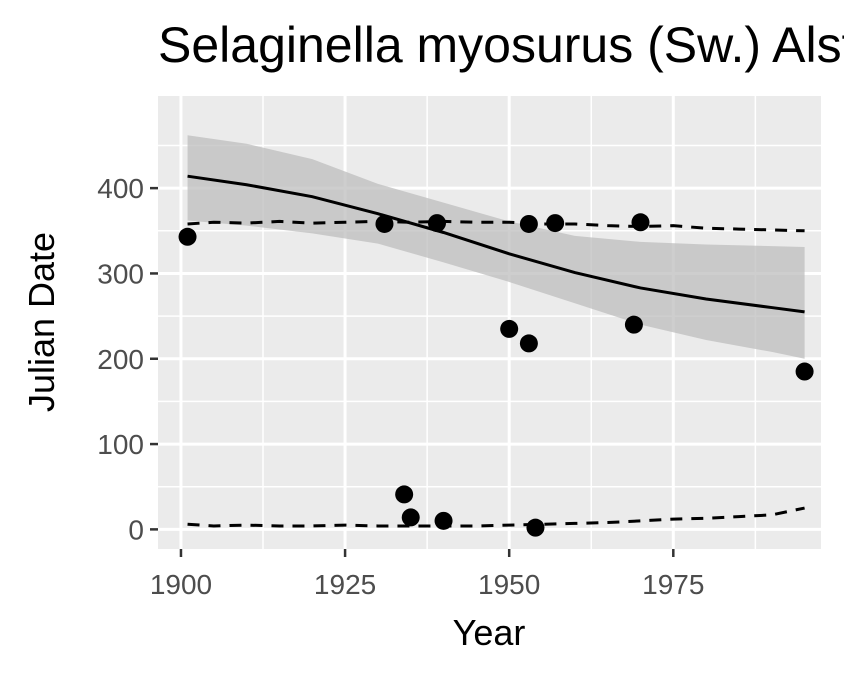 This screenshot has width=844, height=679. Describe the element at coordinates (496, 517) in the screenshot. I see `lower-dashed-line` at that location.